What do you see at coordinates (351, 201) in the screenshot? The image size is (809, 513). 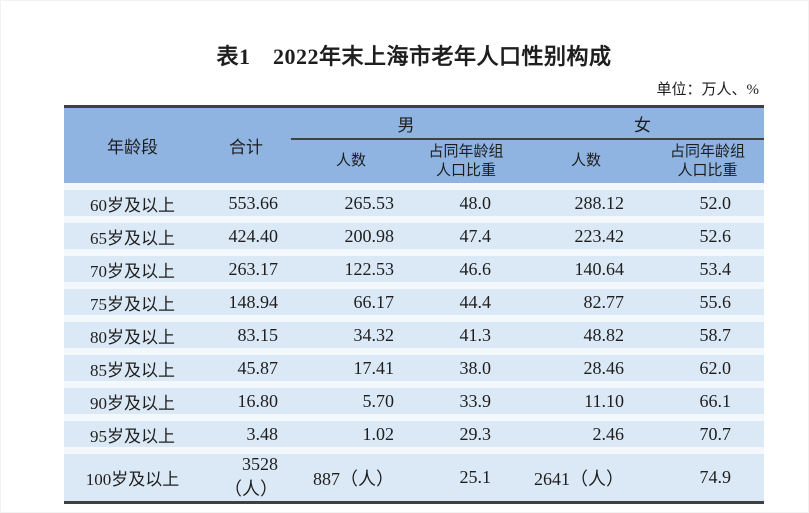 I see `value-cell: 265.53` at bounding box center [351, 201].